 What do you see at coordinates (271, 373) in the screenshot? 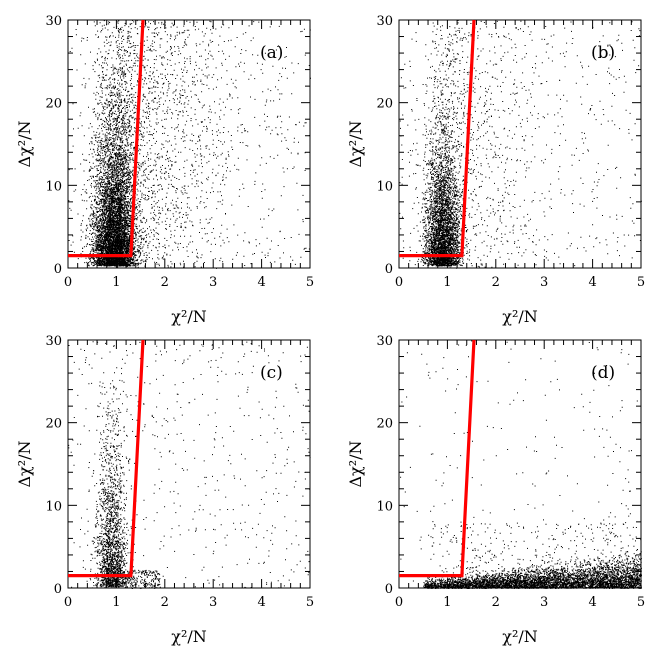
I see `panel-label: (c)` at bounding box center [271, 373].